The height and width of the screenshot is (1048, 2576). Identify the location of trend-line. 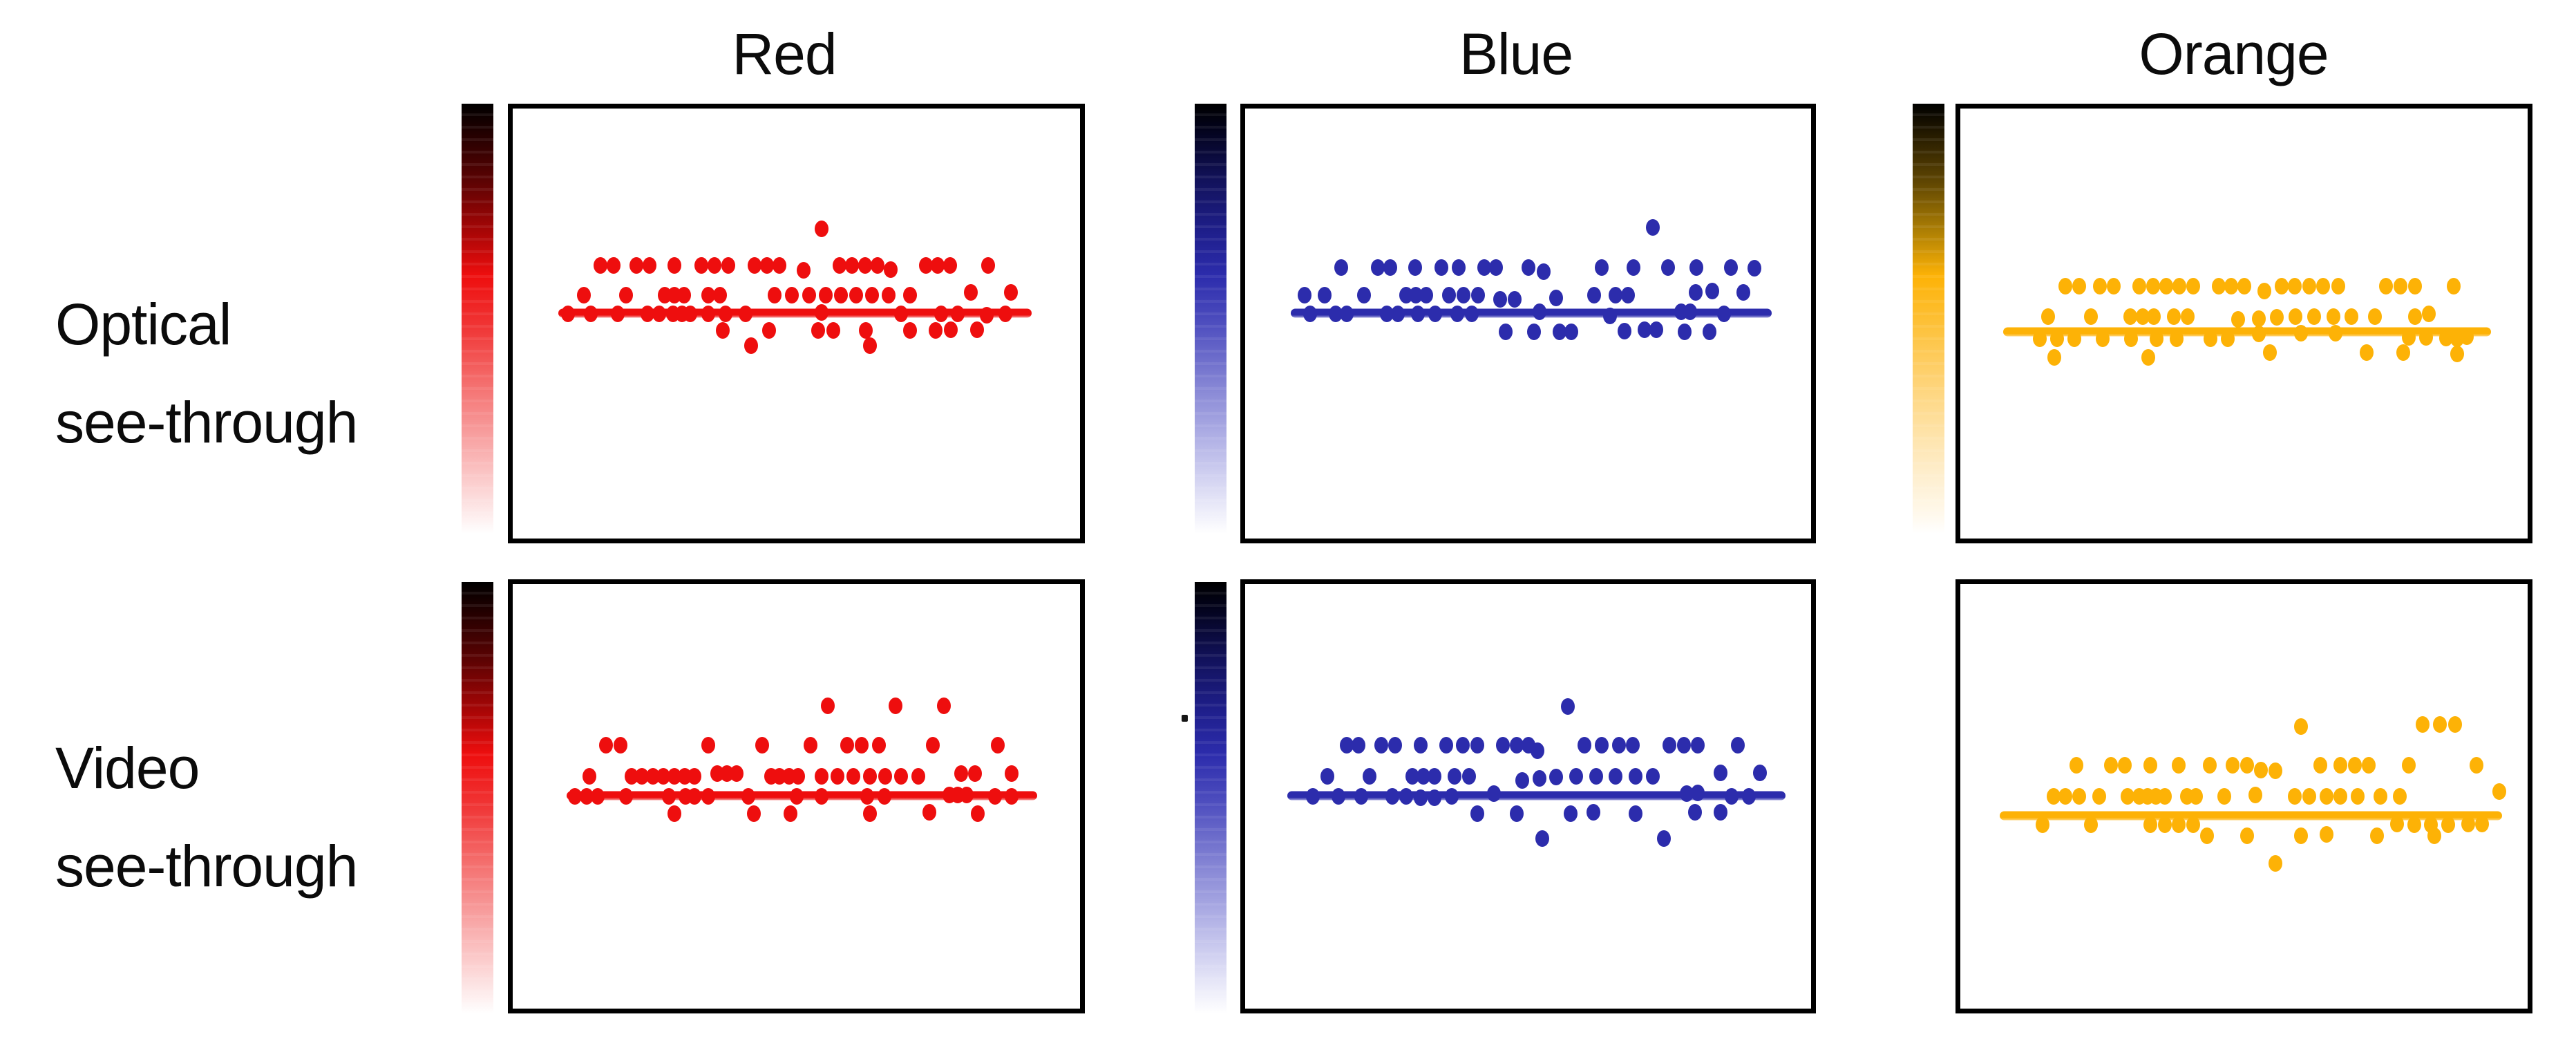
(1531, 313).